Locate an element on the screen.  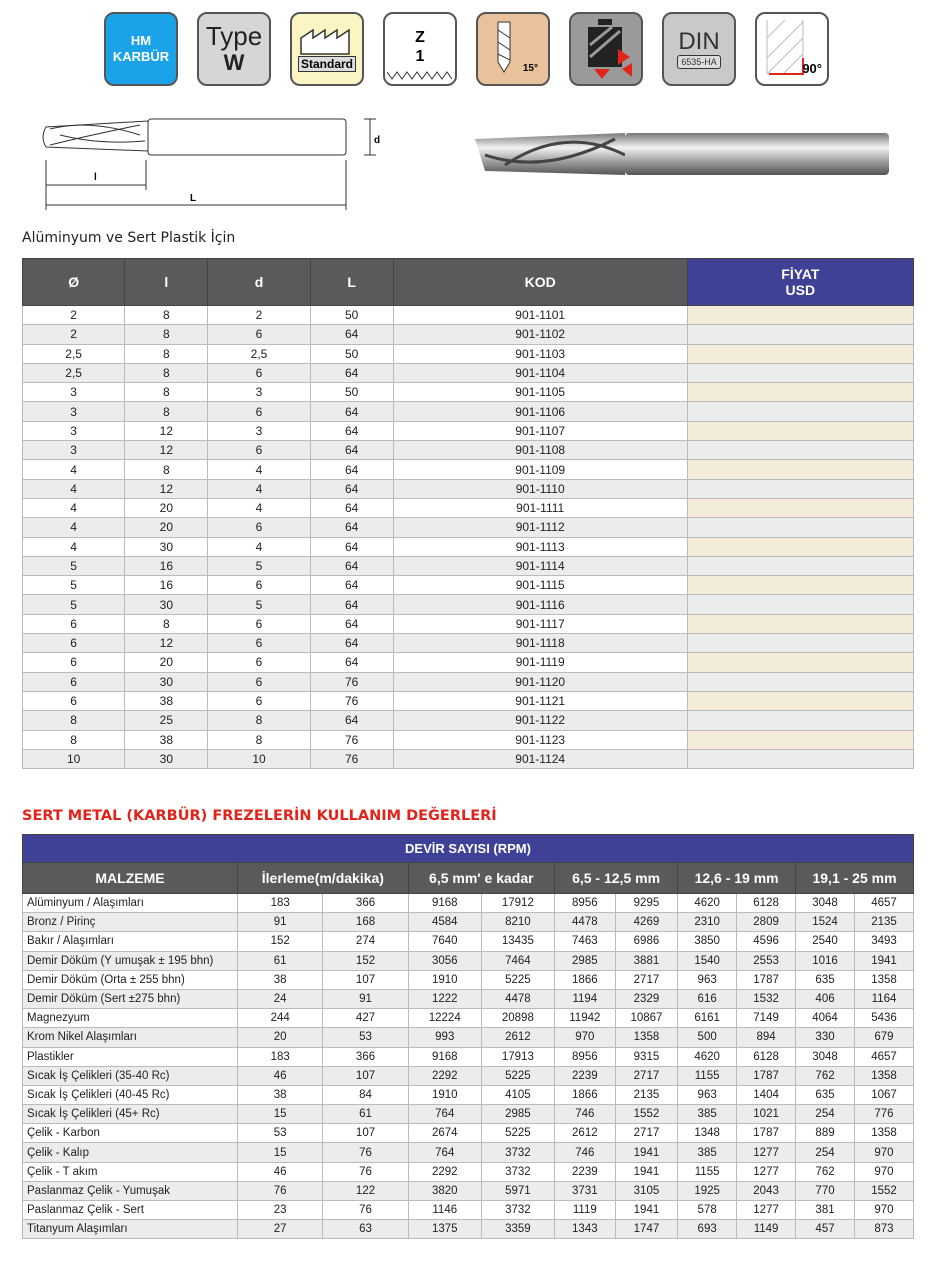
table-row: 5 16 5 64 901-1114 is located at coordinates (468, 566).